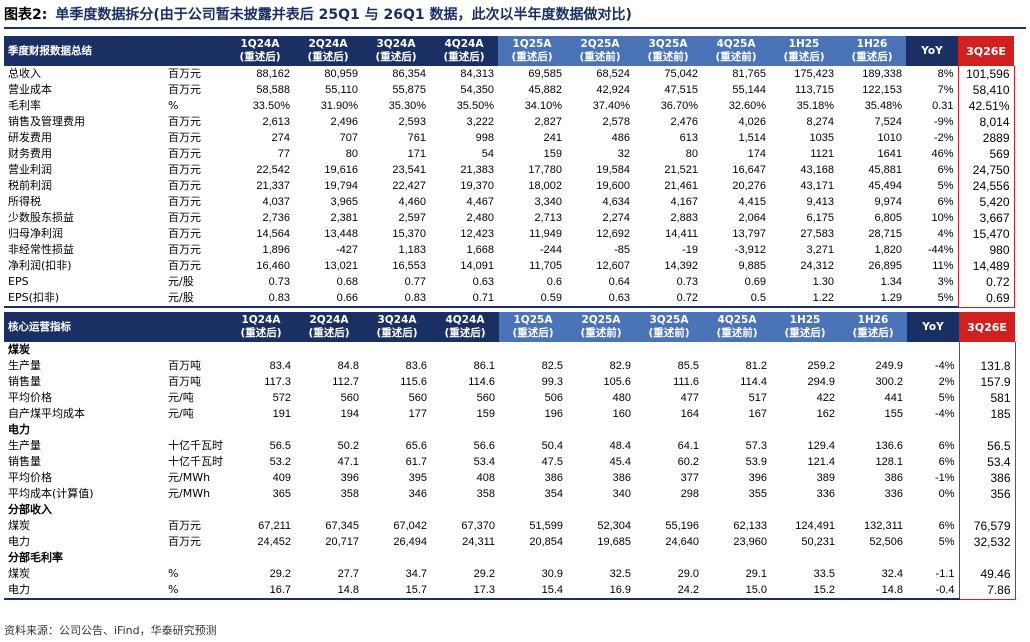  What do you see at coordinates (46, 413) in the screenshot?
I see `row-label: 自产煤平均成本` at bounding box center [46, 413].